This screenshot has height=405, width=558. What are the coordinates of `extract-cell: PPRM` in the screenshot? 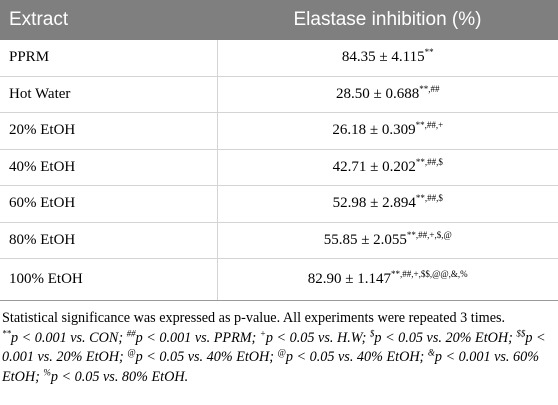 It's located at (109, 58).